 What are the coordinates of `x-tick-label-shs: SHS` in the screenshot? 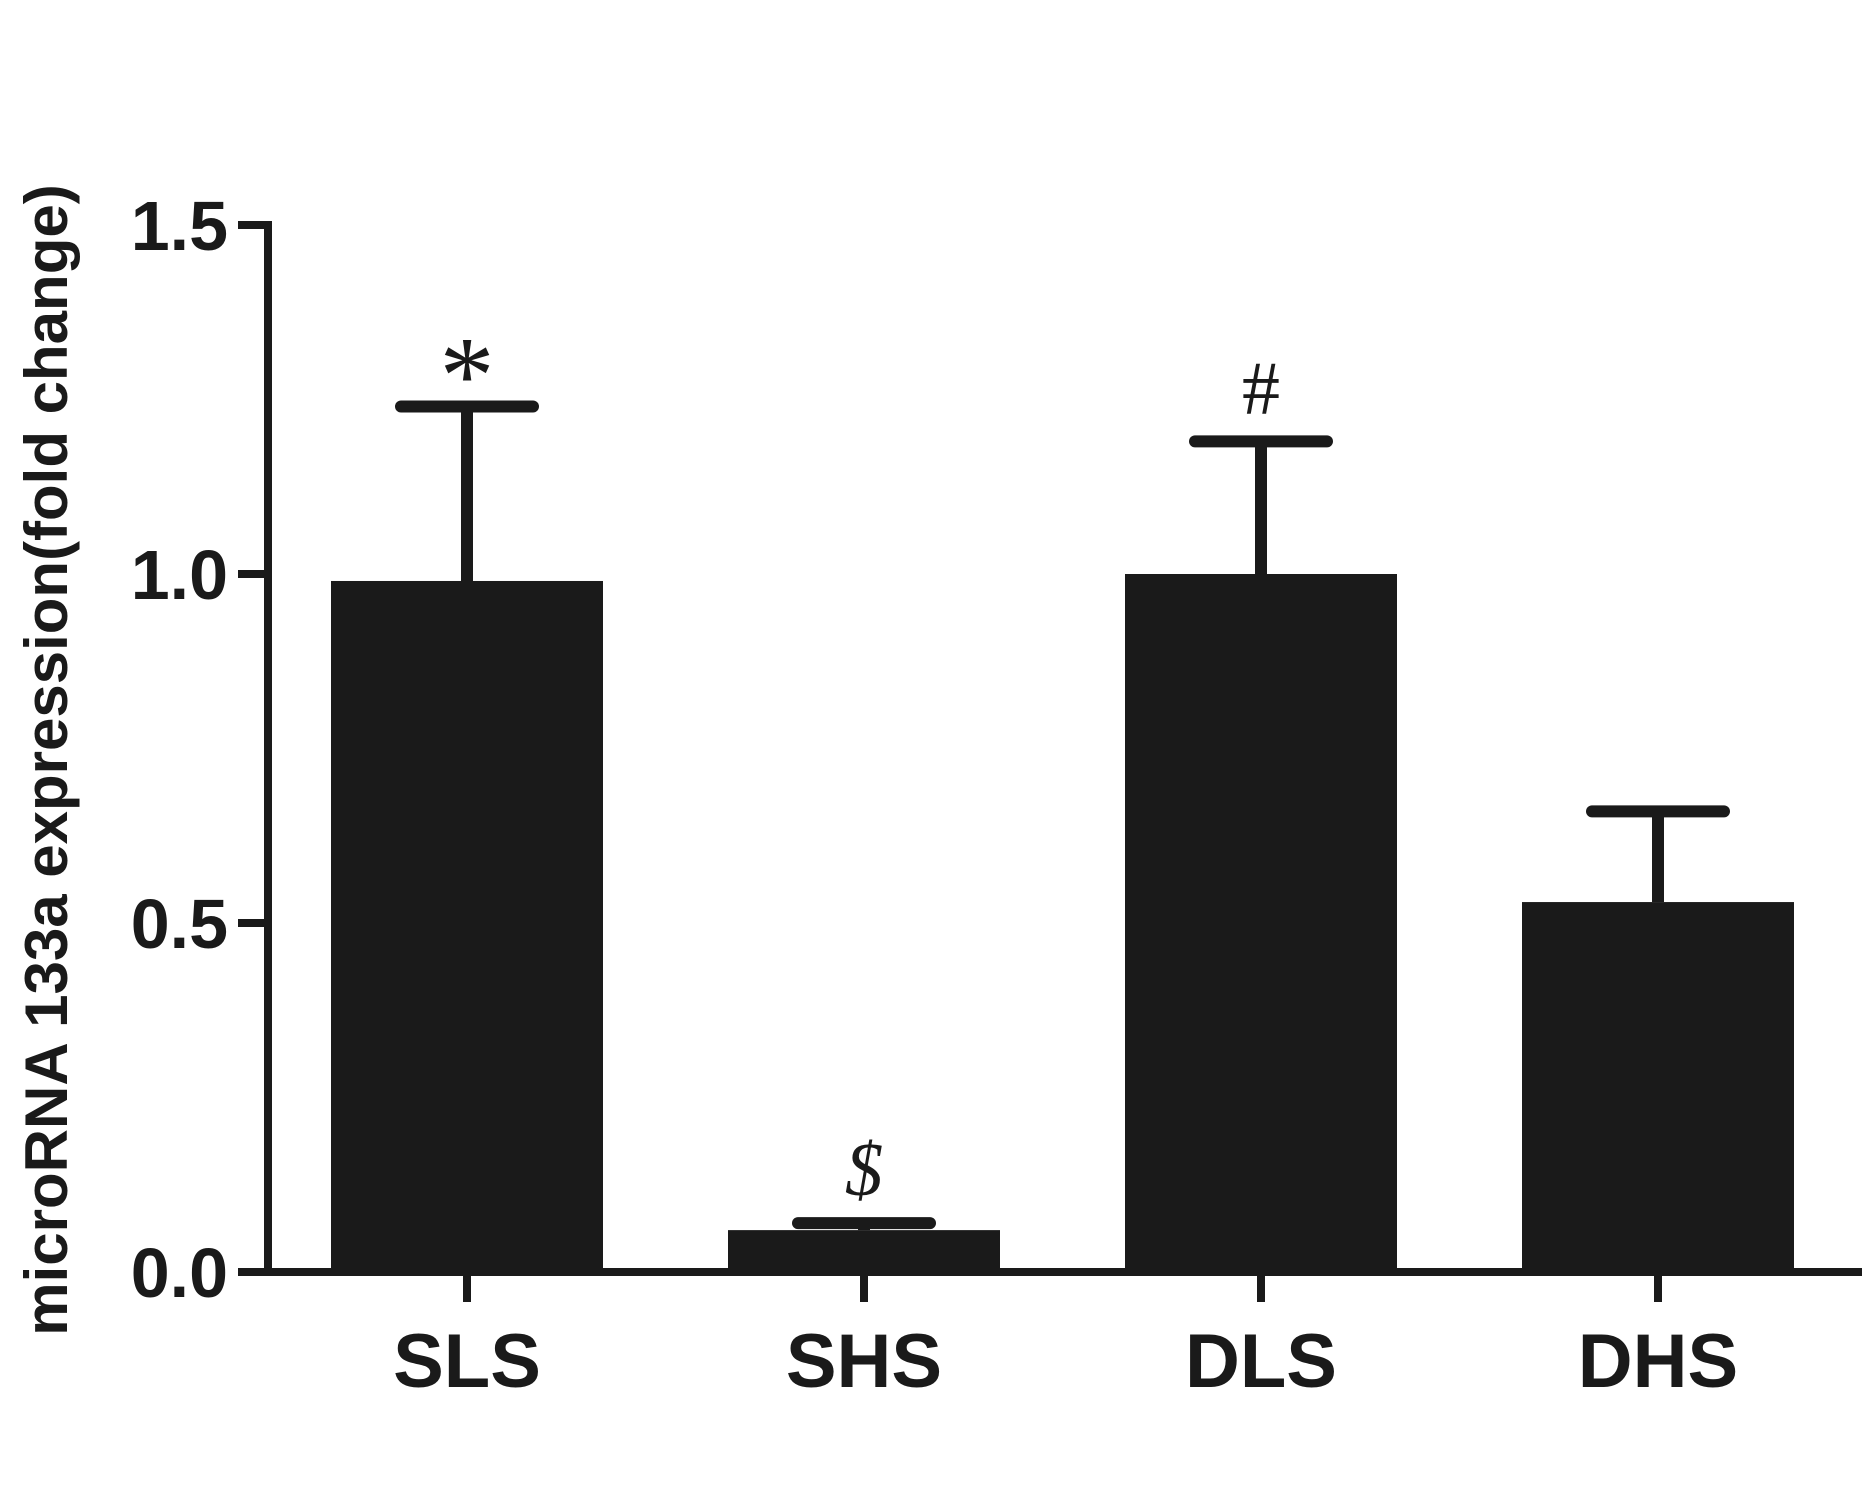 It's located at (864, 1361).